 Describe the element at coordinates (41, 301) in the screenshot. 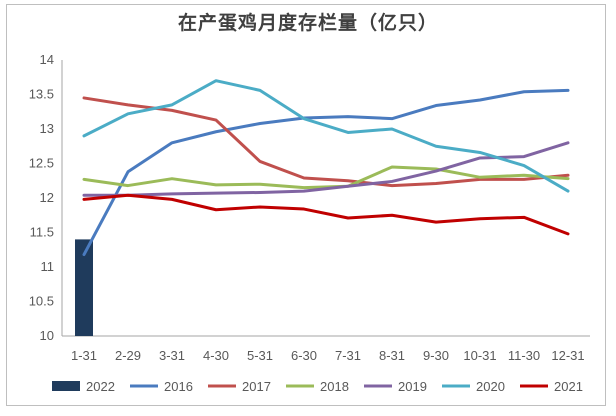

I see `y-tick-label: 10.5` at that location.